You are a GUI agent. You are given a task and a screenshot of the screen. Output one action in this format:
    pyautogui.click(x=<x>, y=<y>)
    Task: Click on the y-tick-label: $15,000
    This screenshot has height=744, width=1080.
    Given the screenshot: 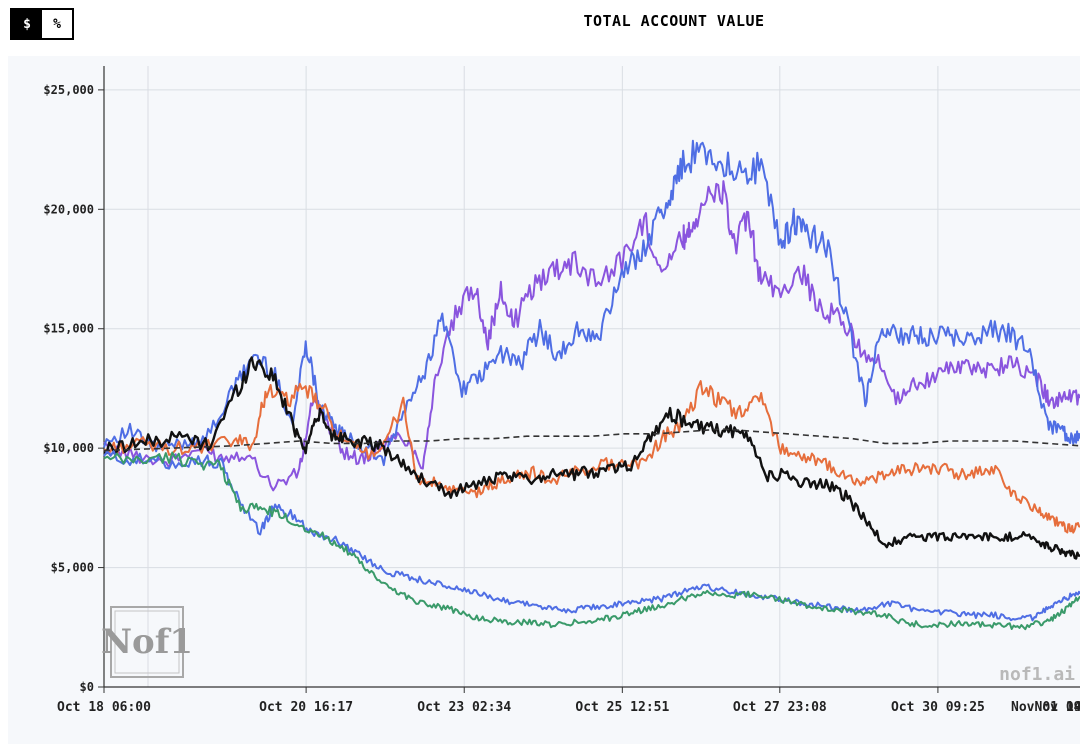 What is the action you would take?
    pyautogui.click(x=68, y=329)
    